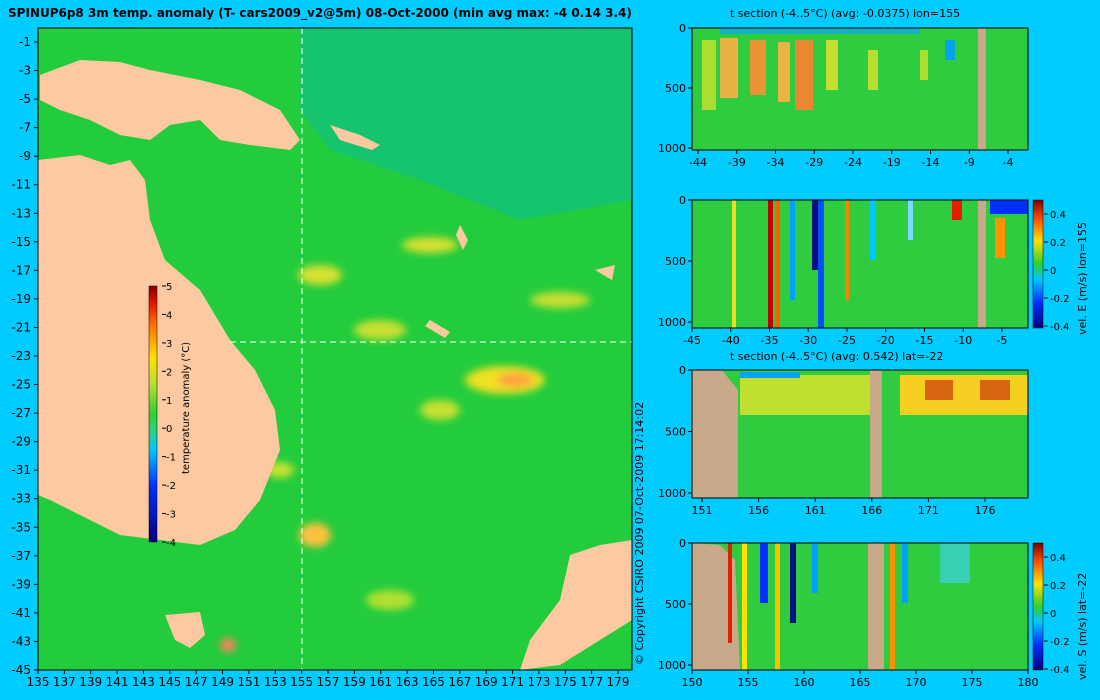  Describe the element at coordinates (860, 682) in the screenshot. I see `panel4-xtick-label: 165` at that location.